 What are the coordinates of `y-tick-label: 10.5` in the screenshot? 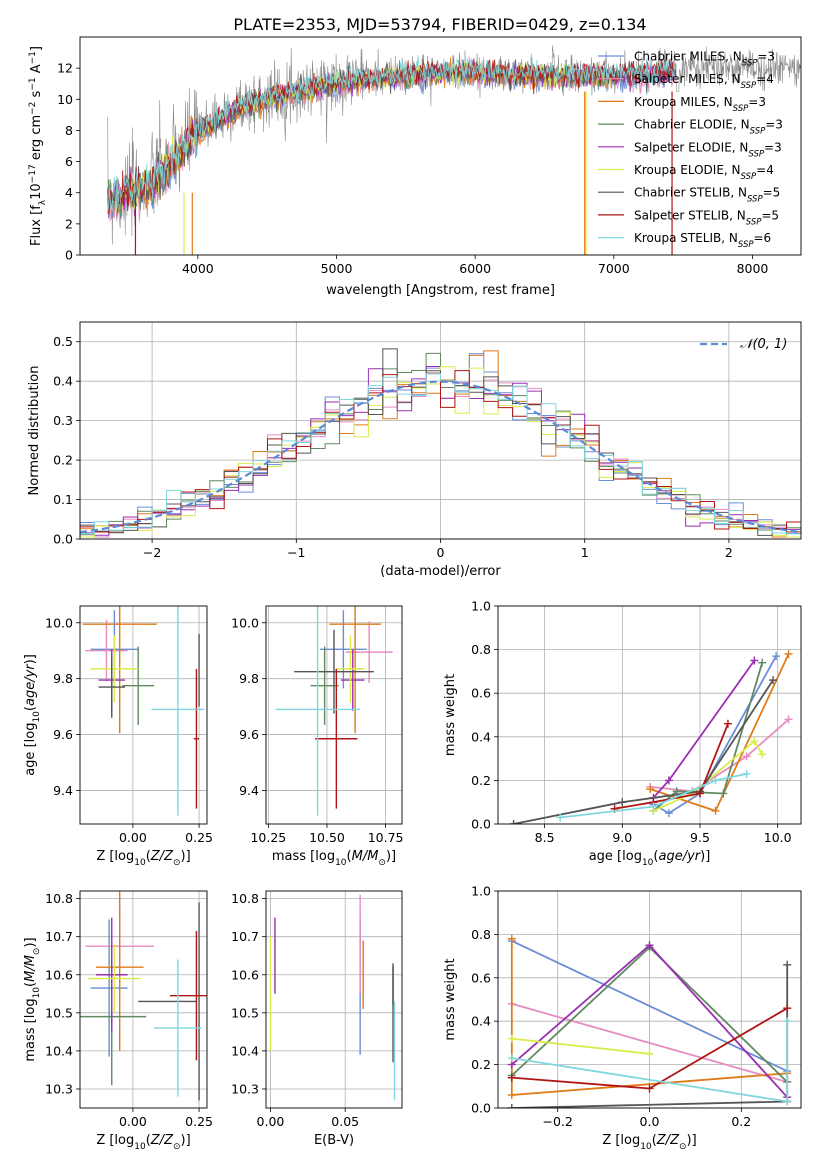 It's located at (245, 1012).